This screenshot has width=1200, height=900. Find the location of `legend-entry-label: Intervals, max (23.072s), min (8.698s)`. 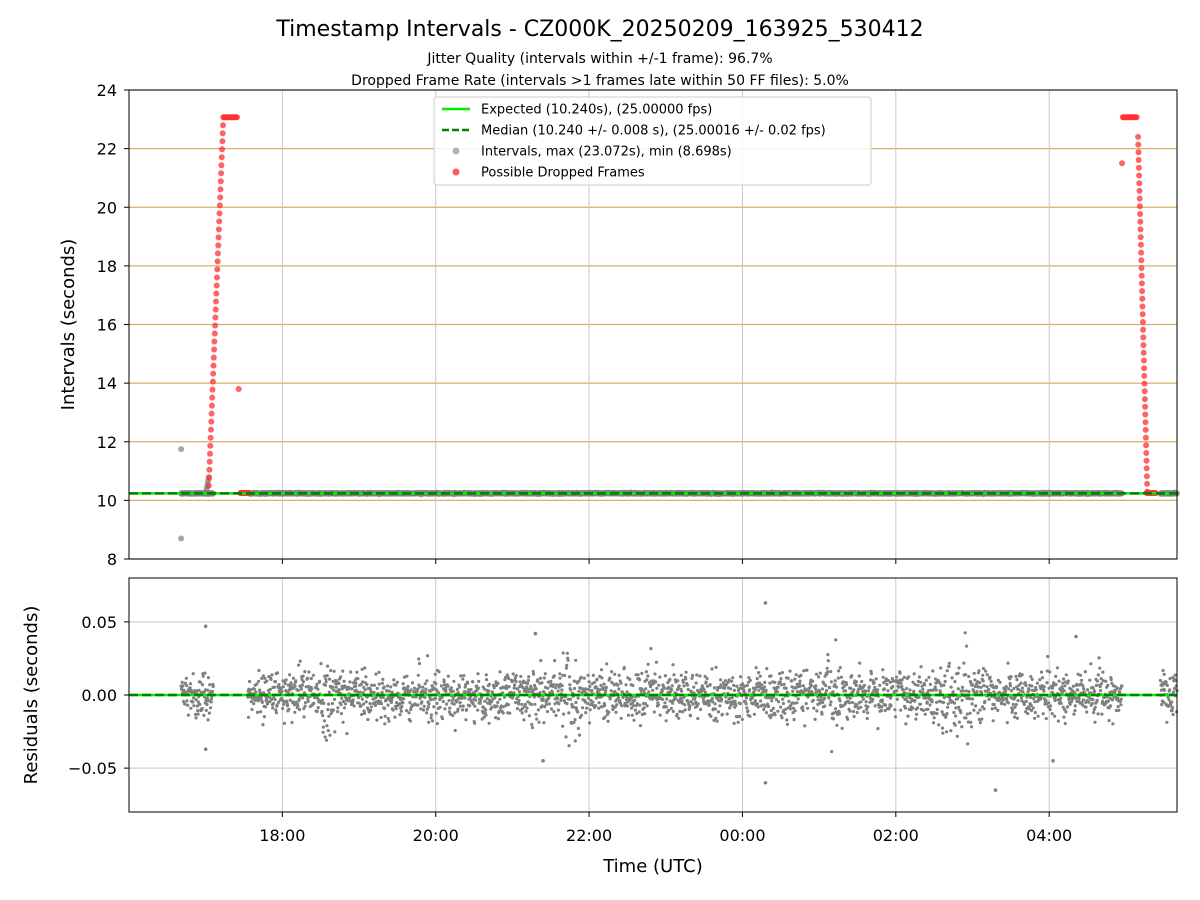

legend-entry-label: Intervals, max (23.072s), min (8.698s) is located at coordinates (606, 152).